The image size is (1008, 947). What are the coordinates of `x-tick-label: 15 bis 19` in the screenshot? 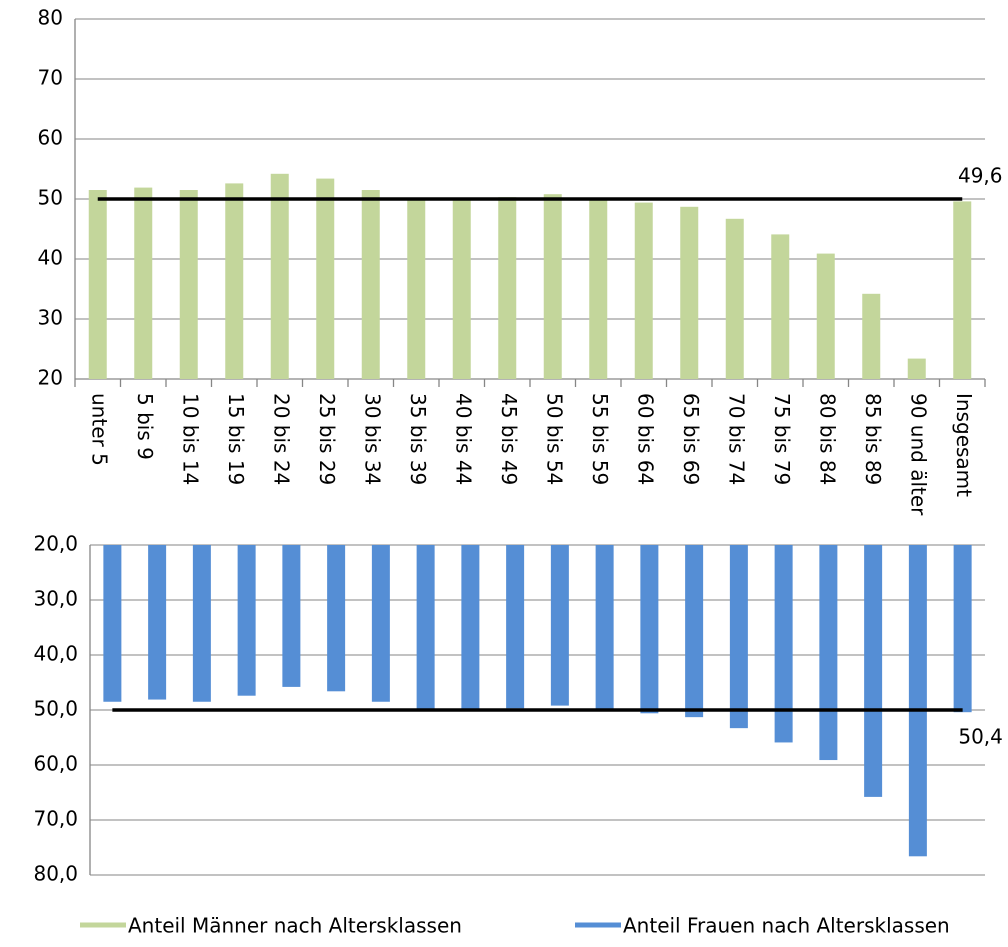 It's located at (236, 439).